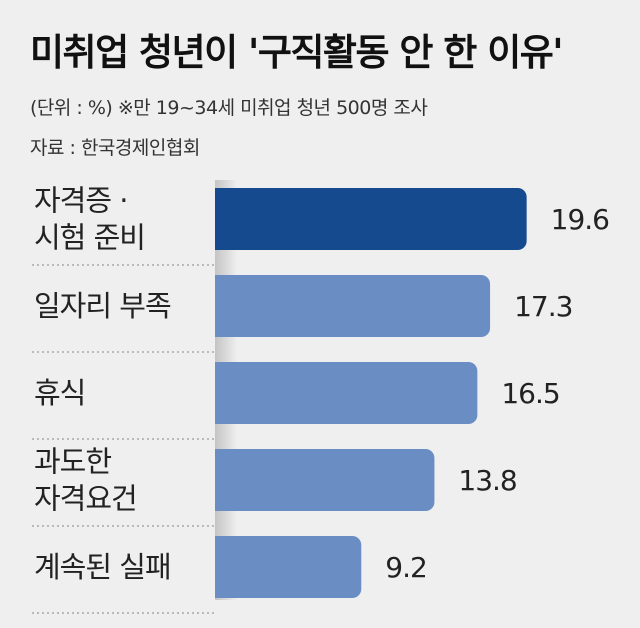 This screenshot has width=640, height=628. I want to click on category-label-0-1: 시험 준비, so click(89, 238).